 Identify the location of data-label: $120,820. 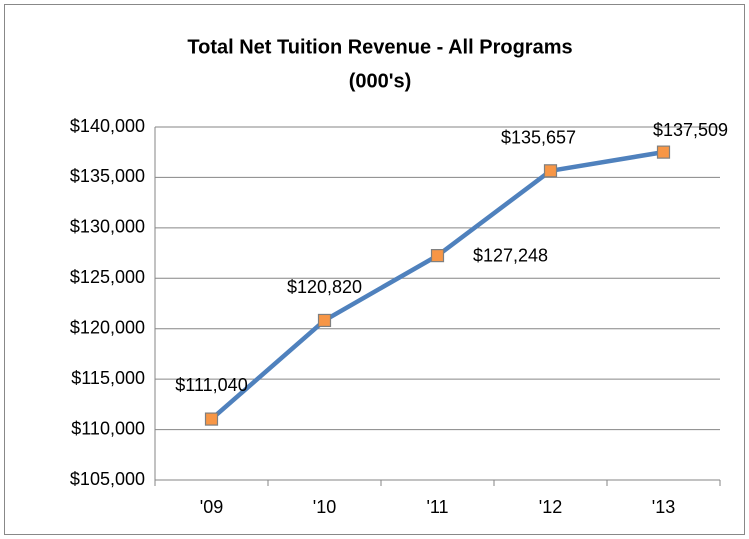
(324, 287).